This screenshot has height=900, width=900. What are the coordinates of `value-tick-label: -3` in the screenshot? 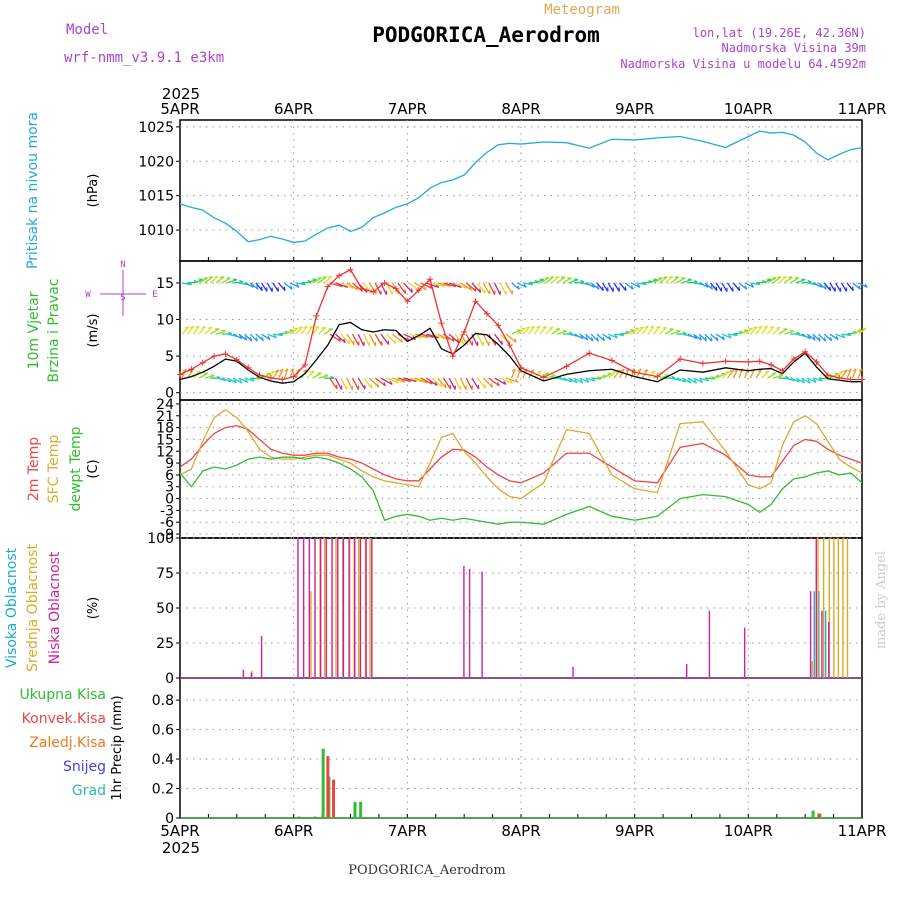 It's located at (167, 511).